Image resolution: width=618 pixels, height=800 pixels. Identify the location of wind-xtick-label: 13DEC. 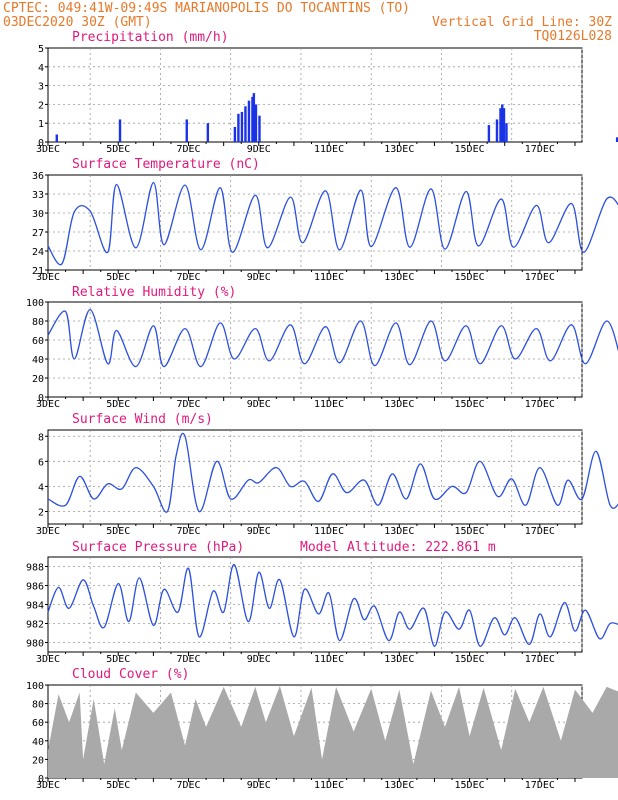
(399, 531).